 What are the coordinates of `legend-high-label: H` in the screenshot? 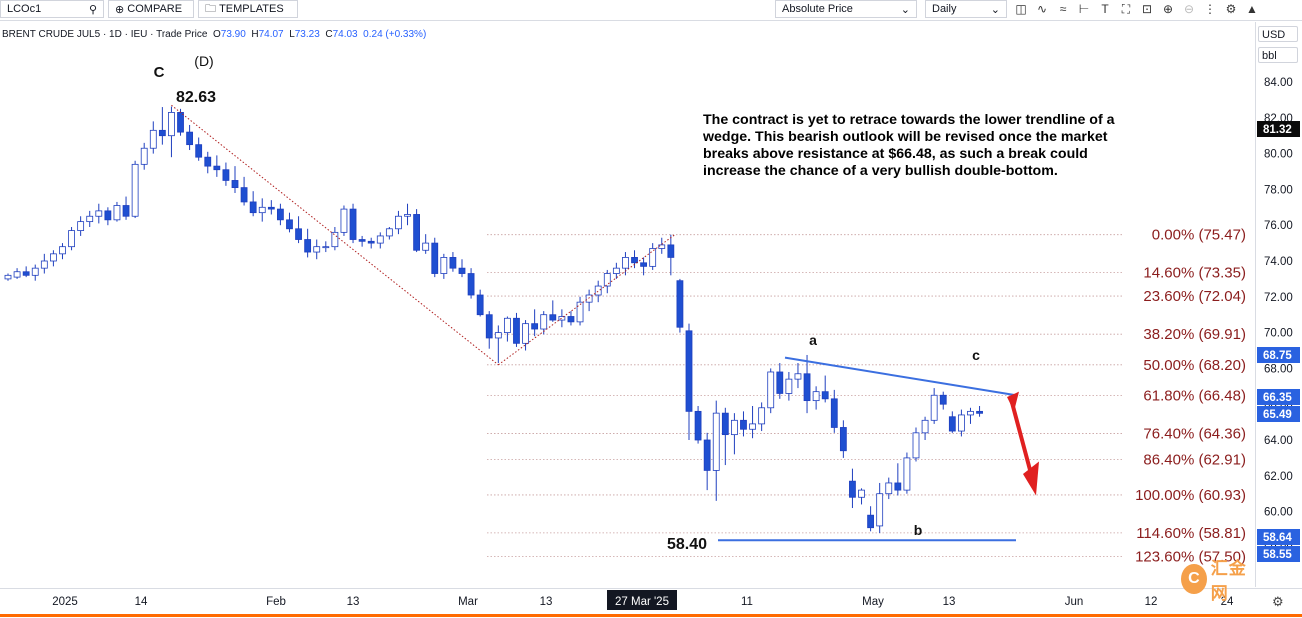 It's located at (255, 34).